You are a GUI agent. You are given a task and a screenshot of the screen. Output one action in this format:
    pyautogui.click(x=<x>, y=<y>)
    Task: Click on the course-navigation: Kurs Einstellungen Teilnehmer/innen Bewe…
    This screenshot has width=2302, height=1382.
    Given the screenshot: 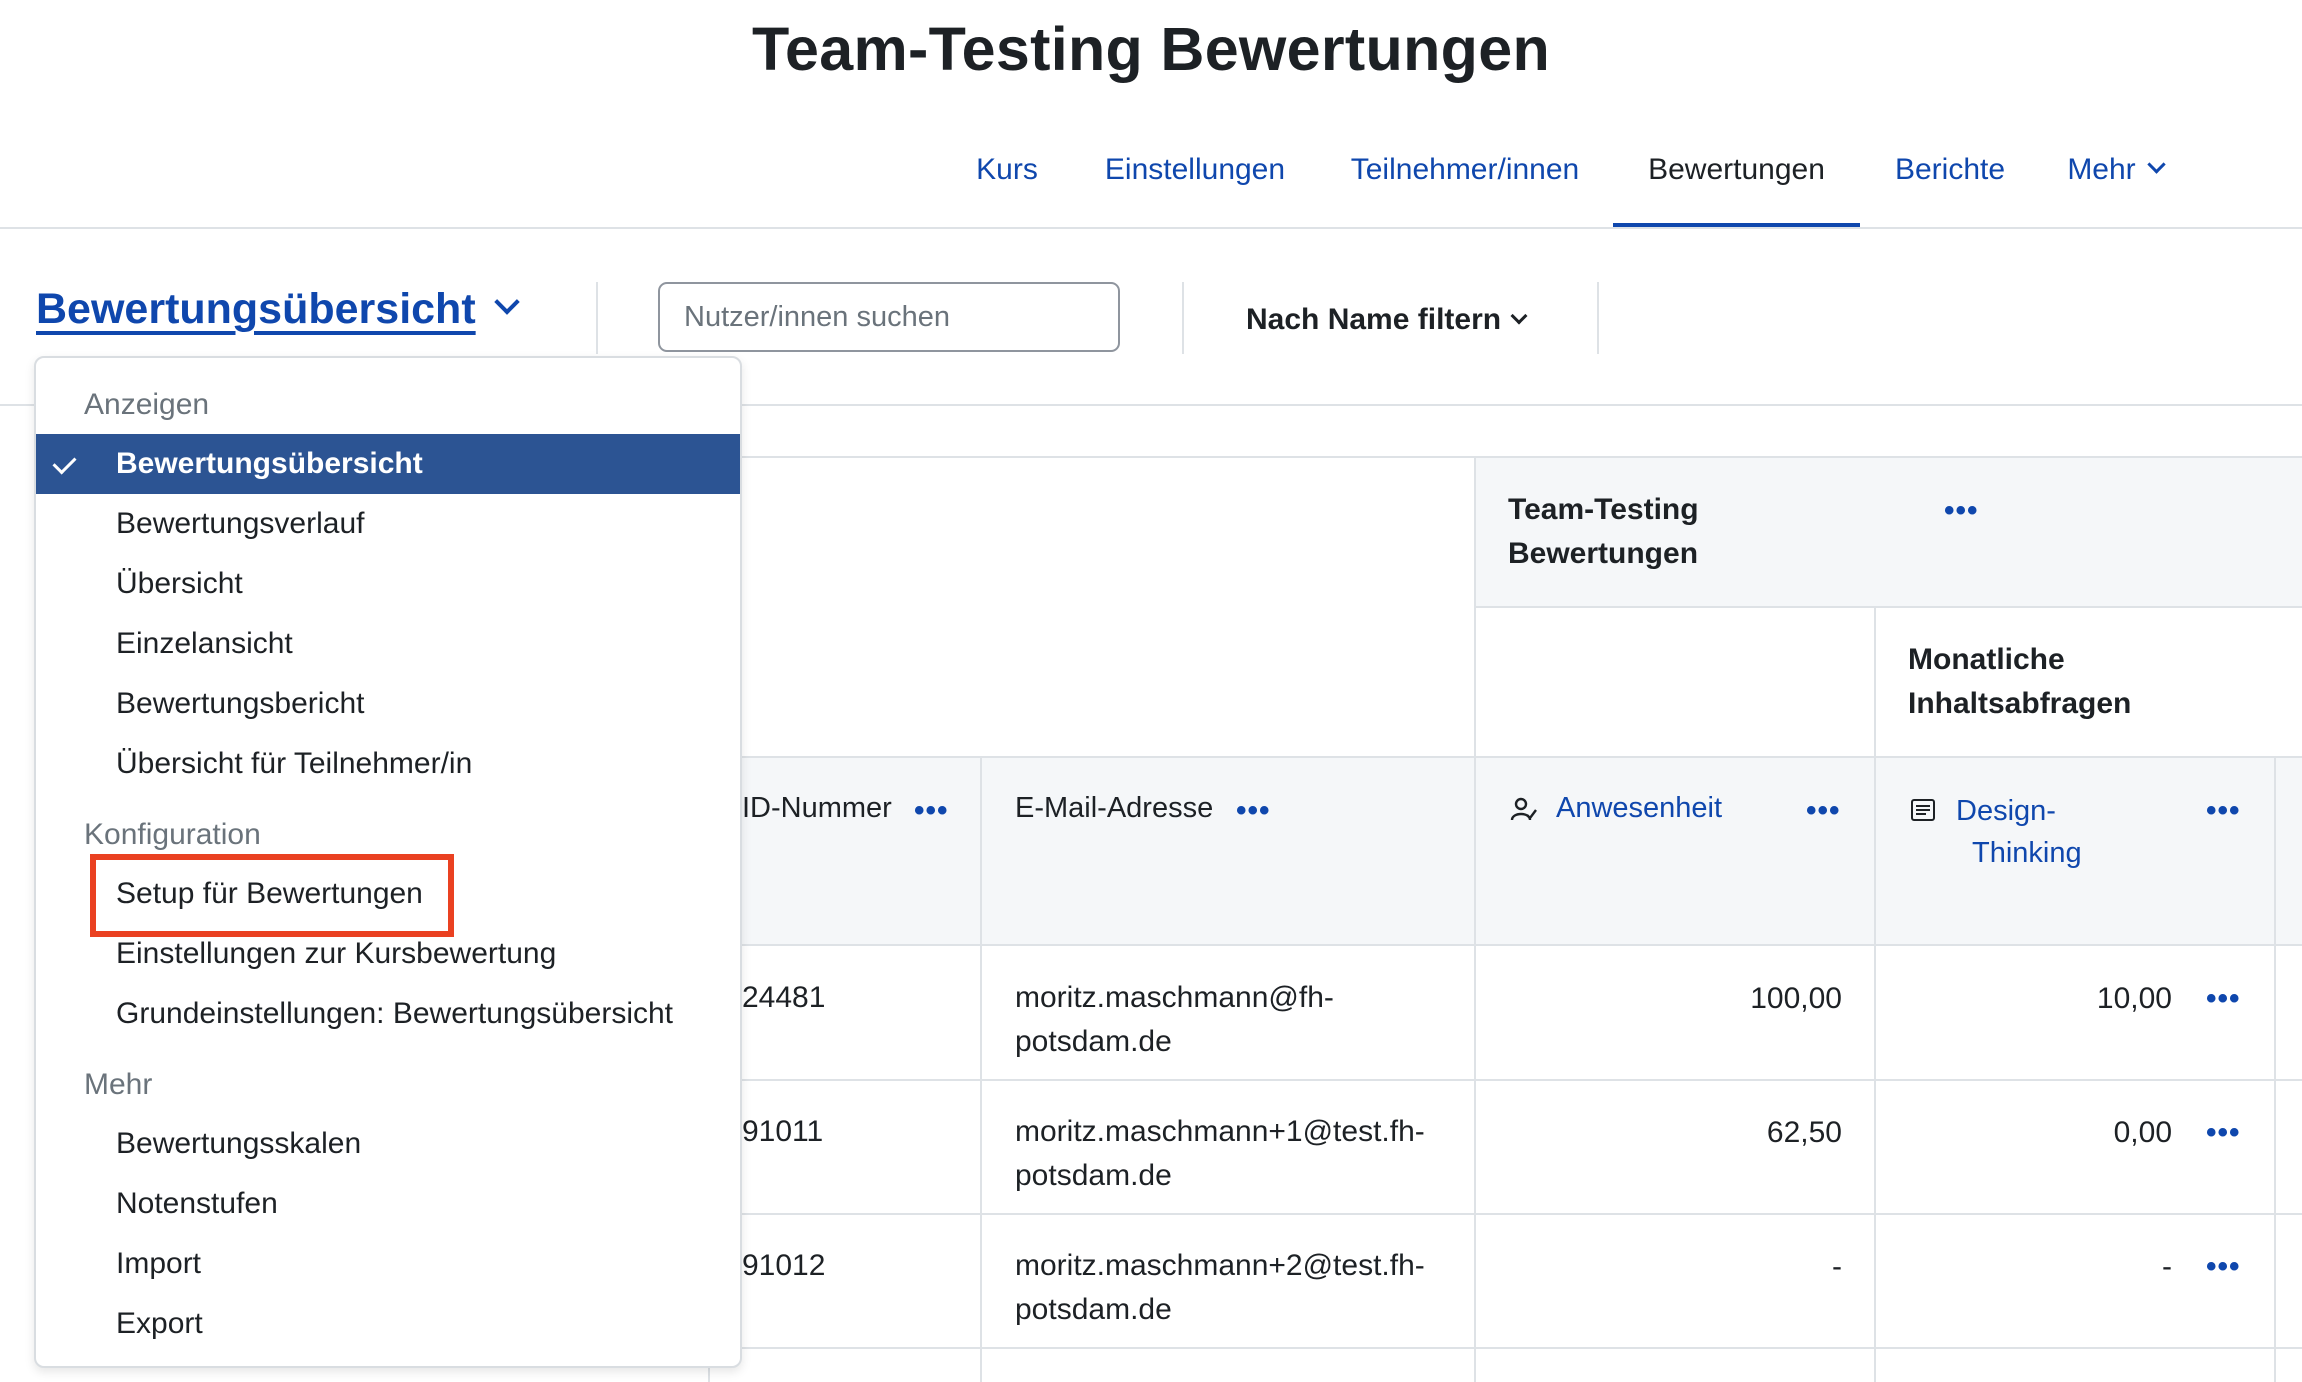 What is the action you would take?
    pyautogui.click(x=1151, y=176)
    